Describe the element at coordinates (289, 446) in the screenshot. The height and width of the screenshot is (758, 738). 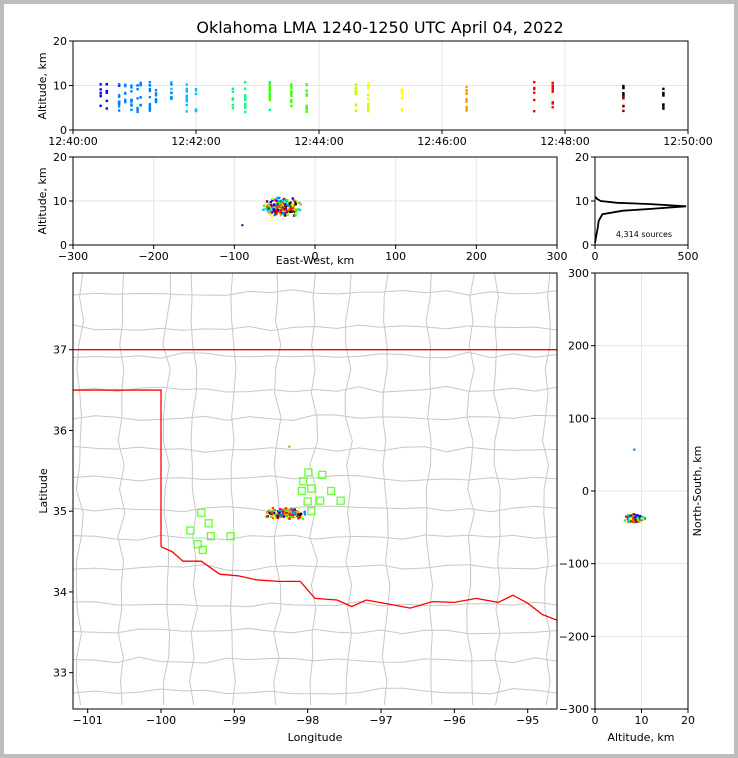
I see `outlier-source` at that location.